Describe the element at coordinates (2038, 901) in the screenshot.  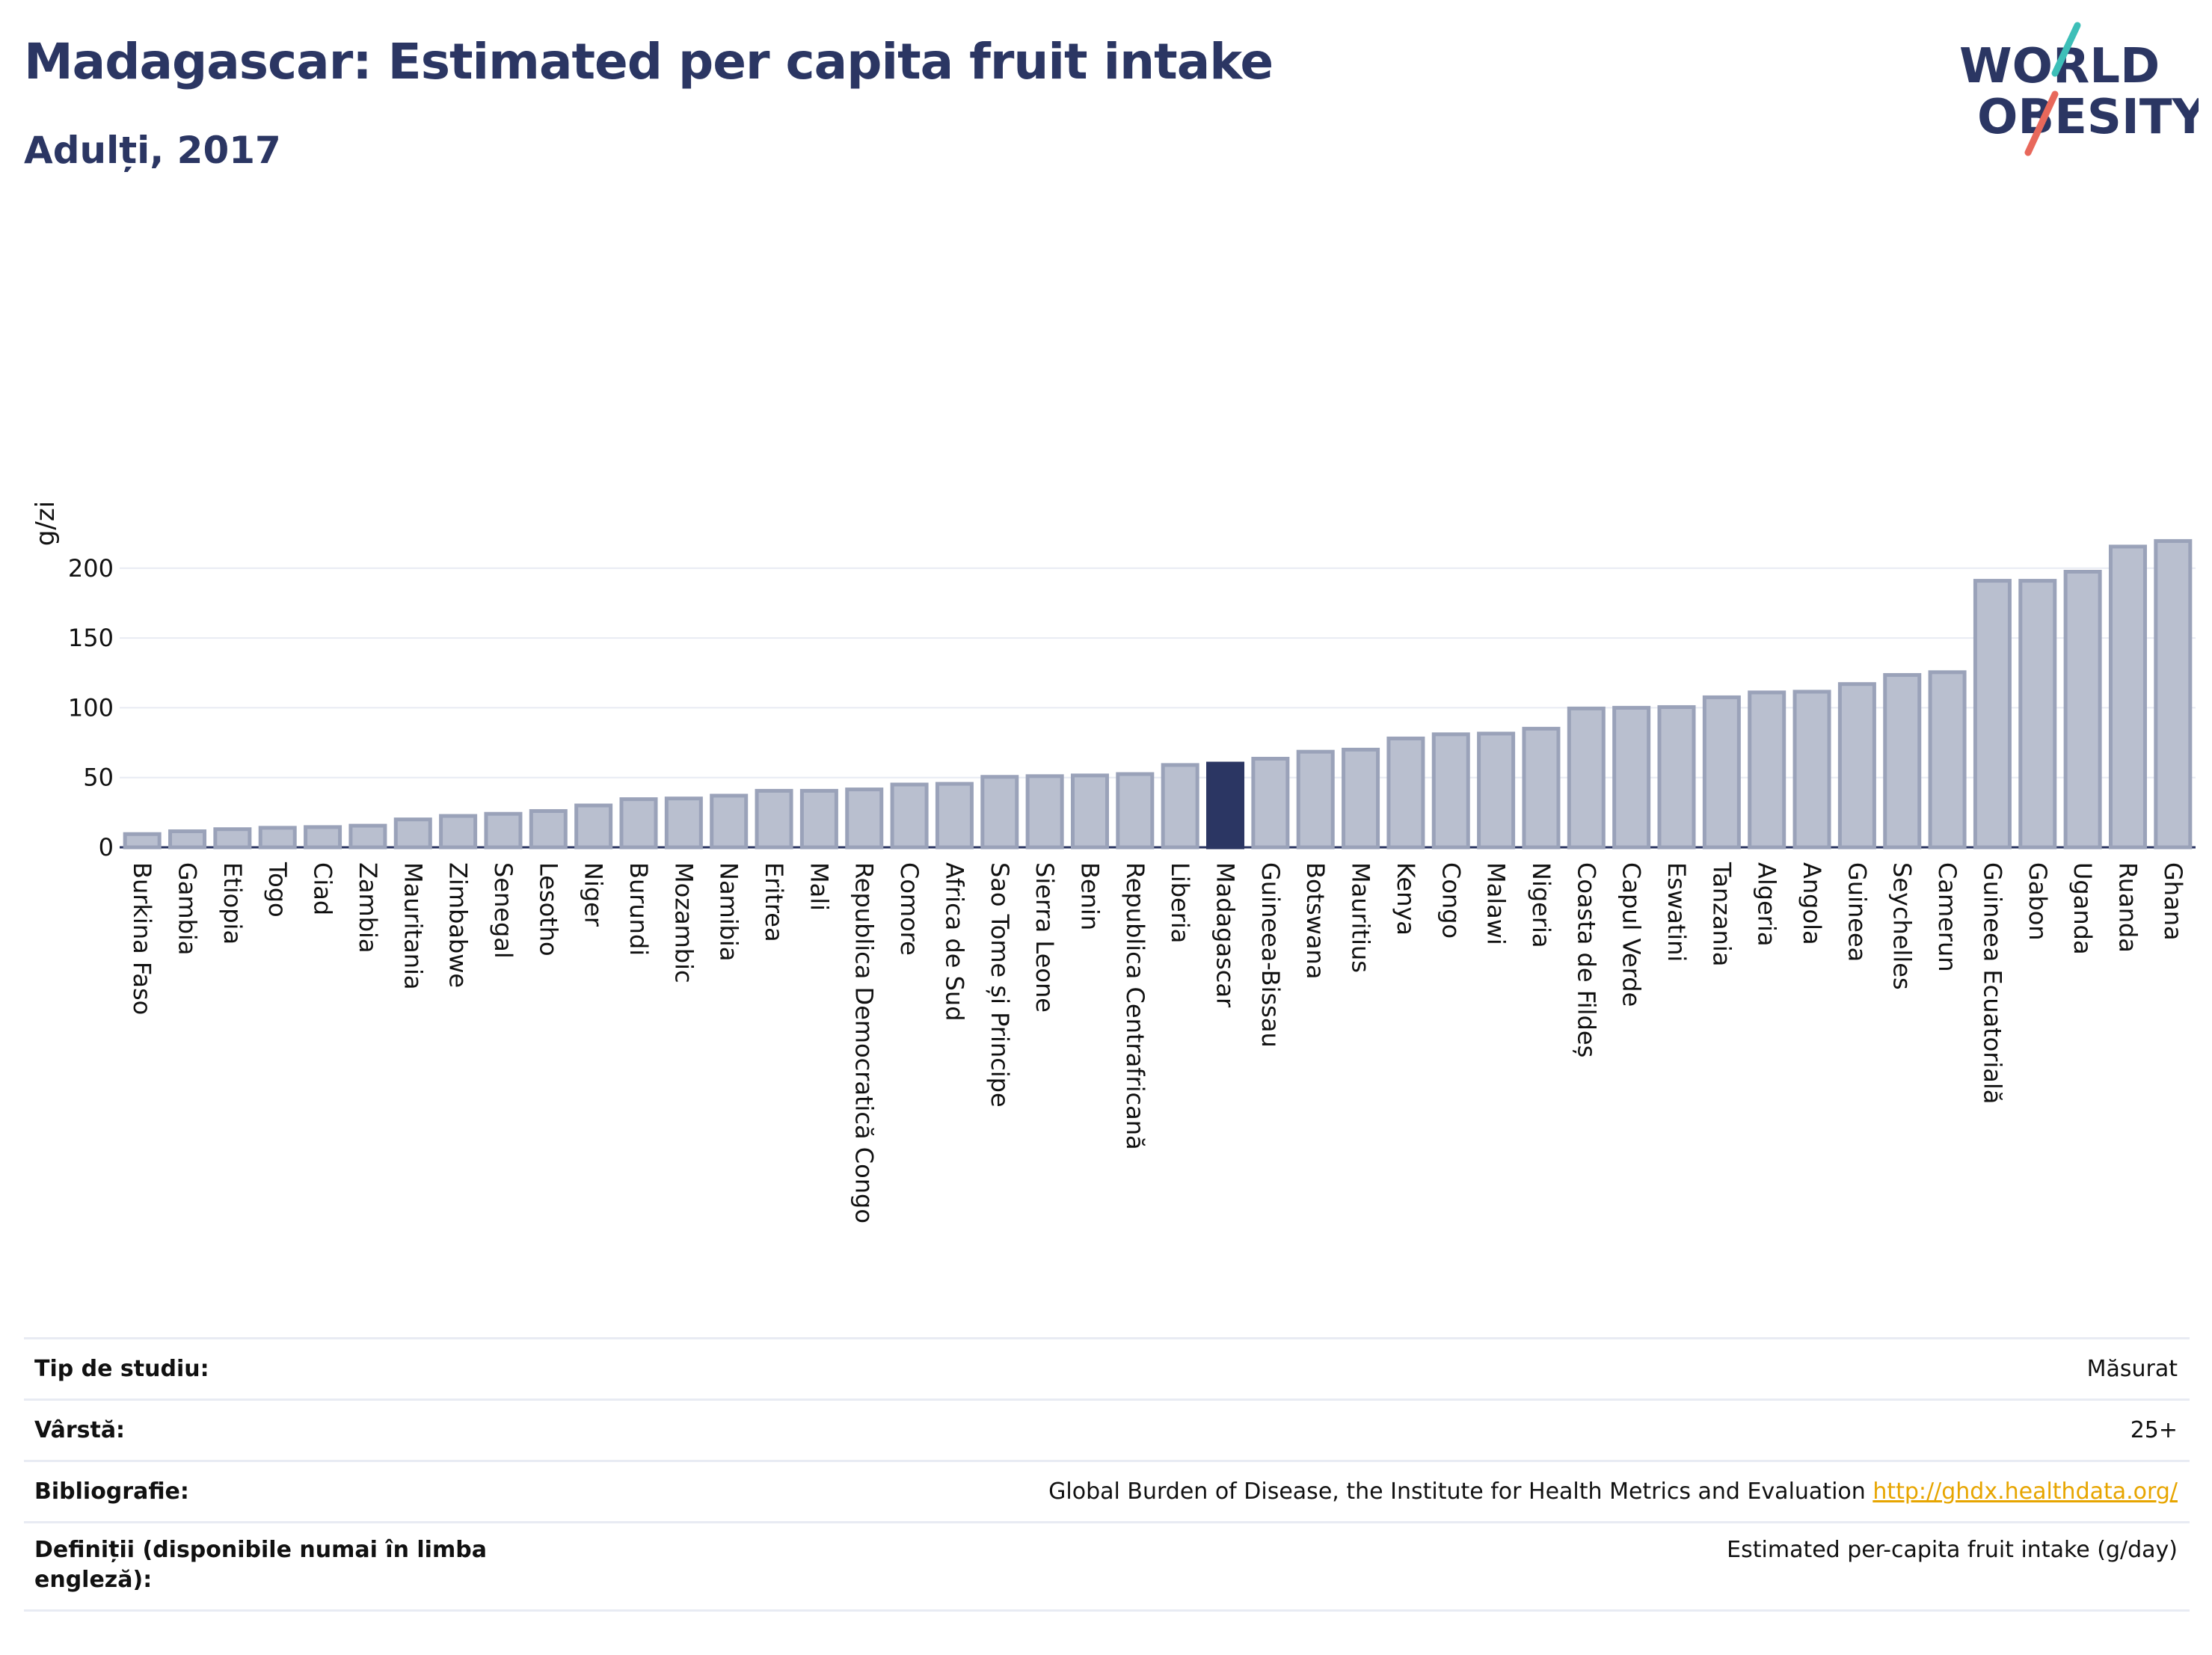
I see `x-category-label: Gabon` at that location.